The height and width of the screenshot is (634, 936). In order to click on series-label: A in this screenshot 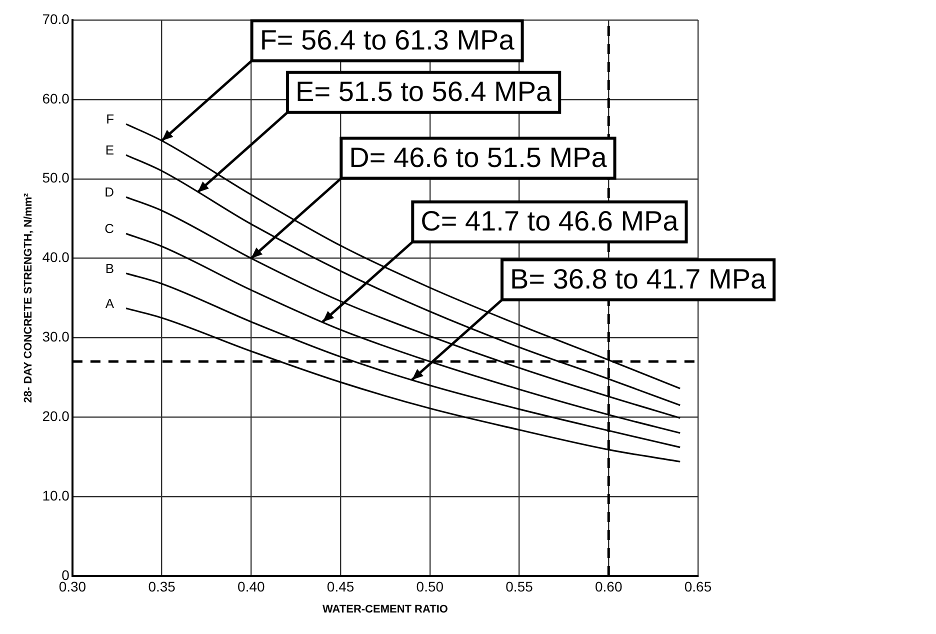, I will do `click(109, 303)`.